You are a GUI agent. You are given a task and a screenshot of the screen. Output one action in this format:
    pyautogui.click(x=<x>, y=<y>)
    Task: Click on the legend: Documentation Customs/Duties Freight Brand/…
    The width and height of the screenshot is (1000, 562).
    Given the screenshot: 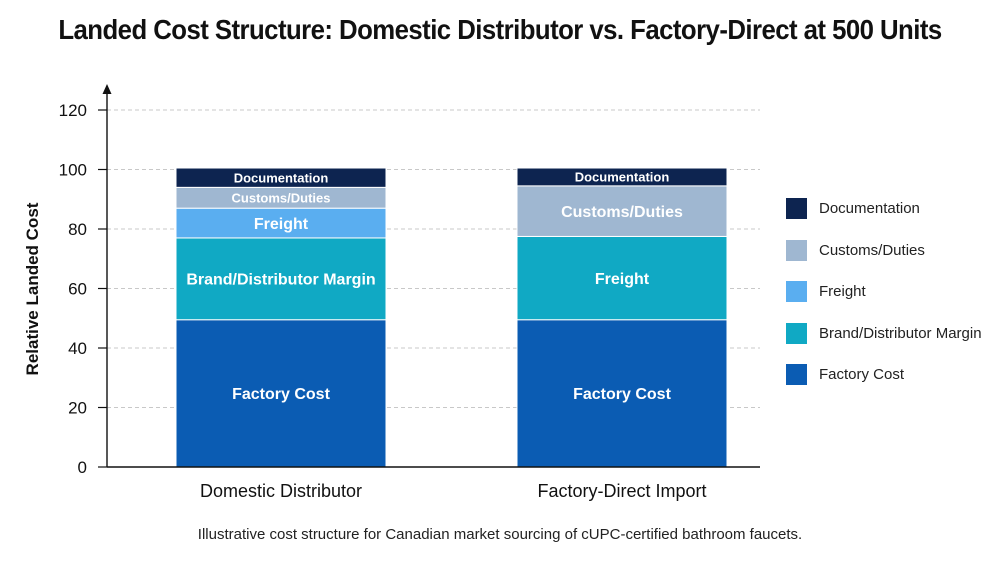 What is the action you would take?
    pyautogui.click(x=891, y=302)
    